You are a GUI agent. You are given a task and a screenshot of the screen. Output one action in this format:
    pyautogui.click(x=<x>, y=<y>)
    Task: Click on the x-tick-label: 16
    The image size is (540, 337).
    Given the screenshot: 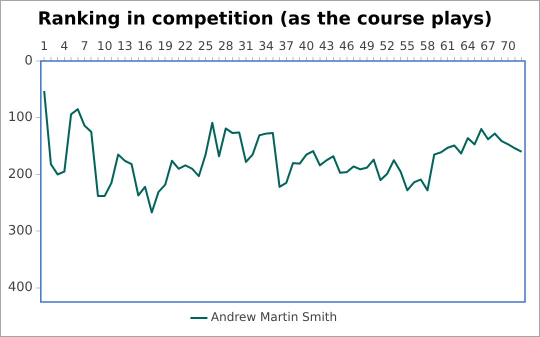 What is the action you would take?
    pyautogui.click(x=145, y=45)
    